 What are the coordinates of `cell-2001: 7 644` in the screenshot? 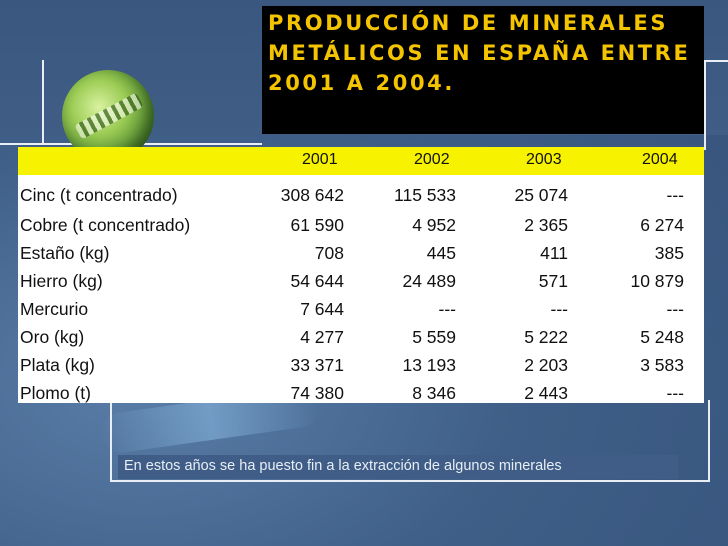 It's located at (322, 309).